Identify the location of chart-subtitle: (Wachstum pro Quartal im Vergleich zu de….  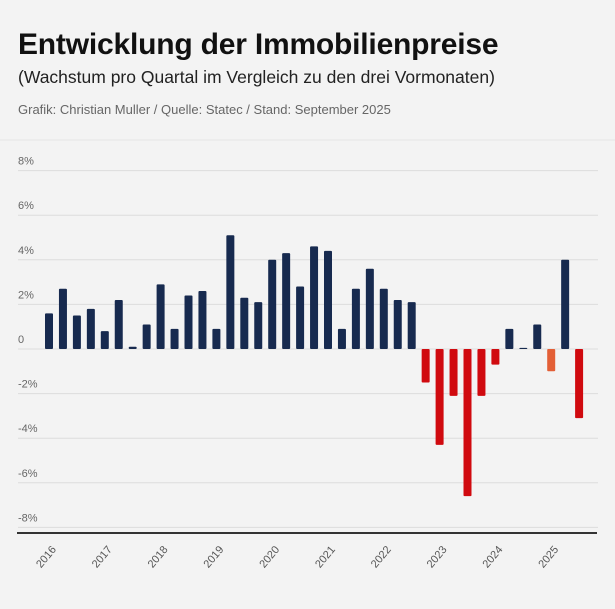
(256, 77).